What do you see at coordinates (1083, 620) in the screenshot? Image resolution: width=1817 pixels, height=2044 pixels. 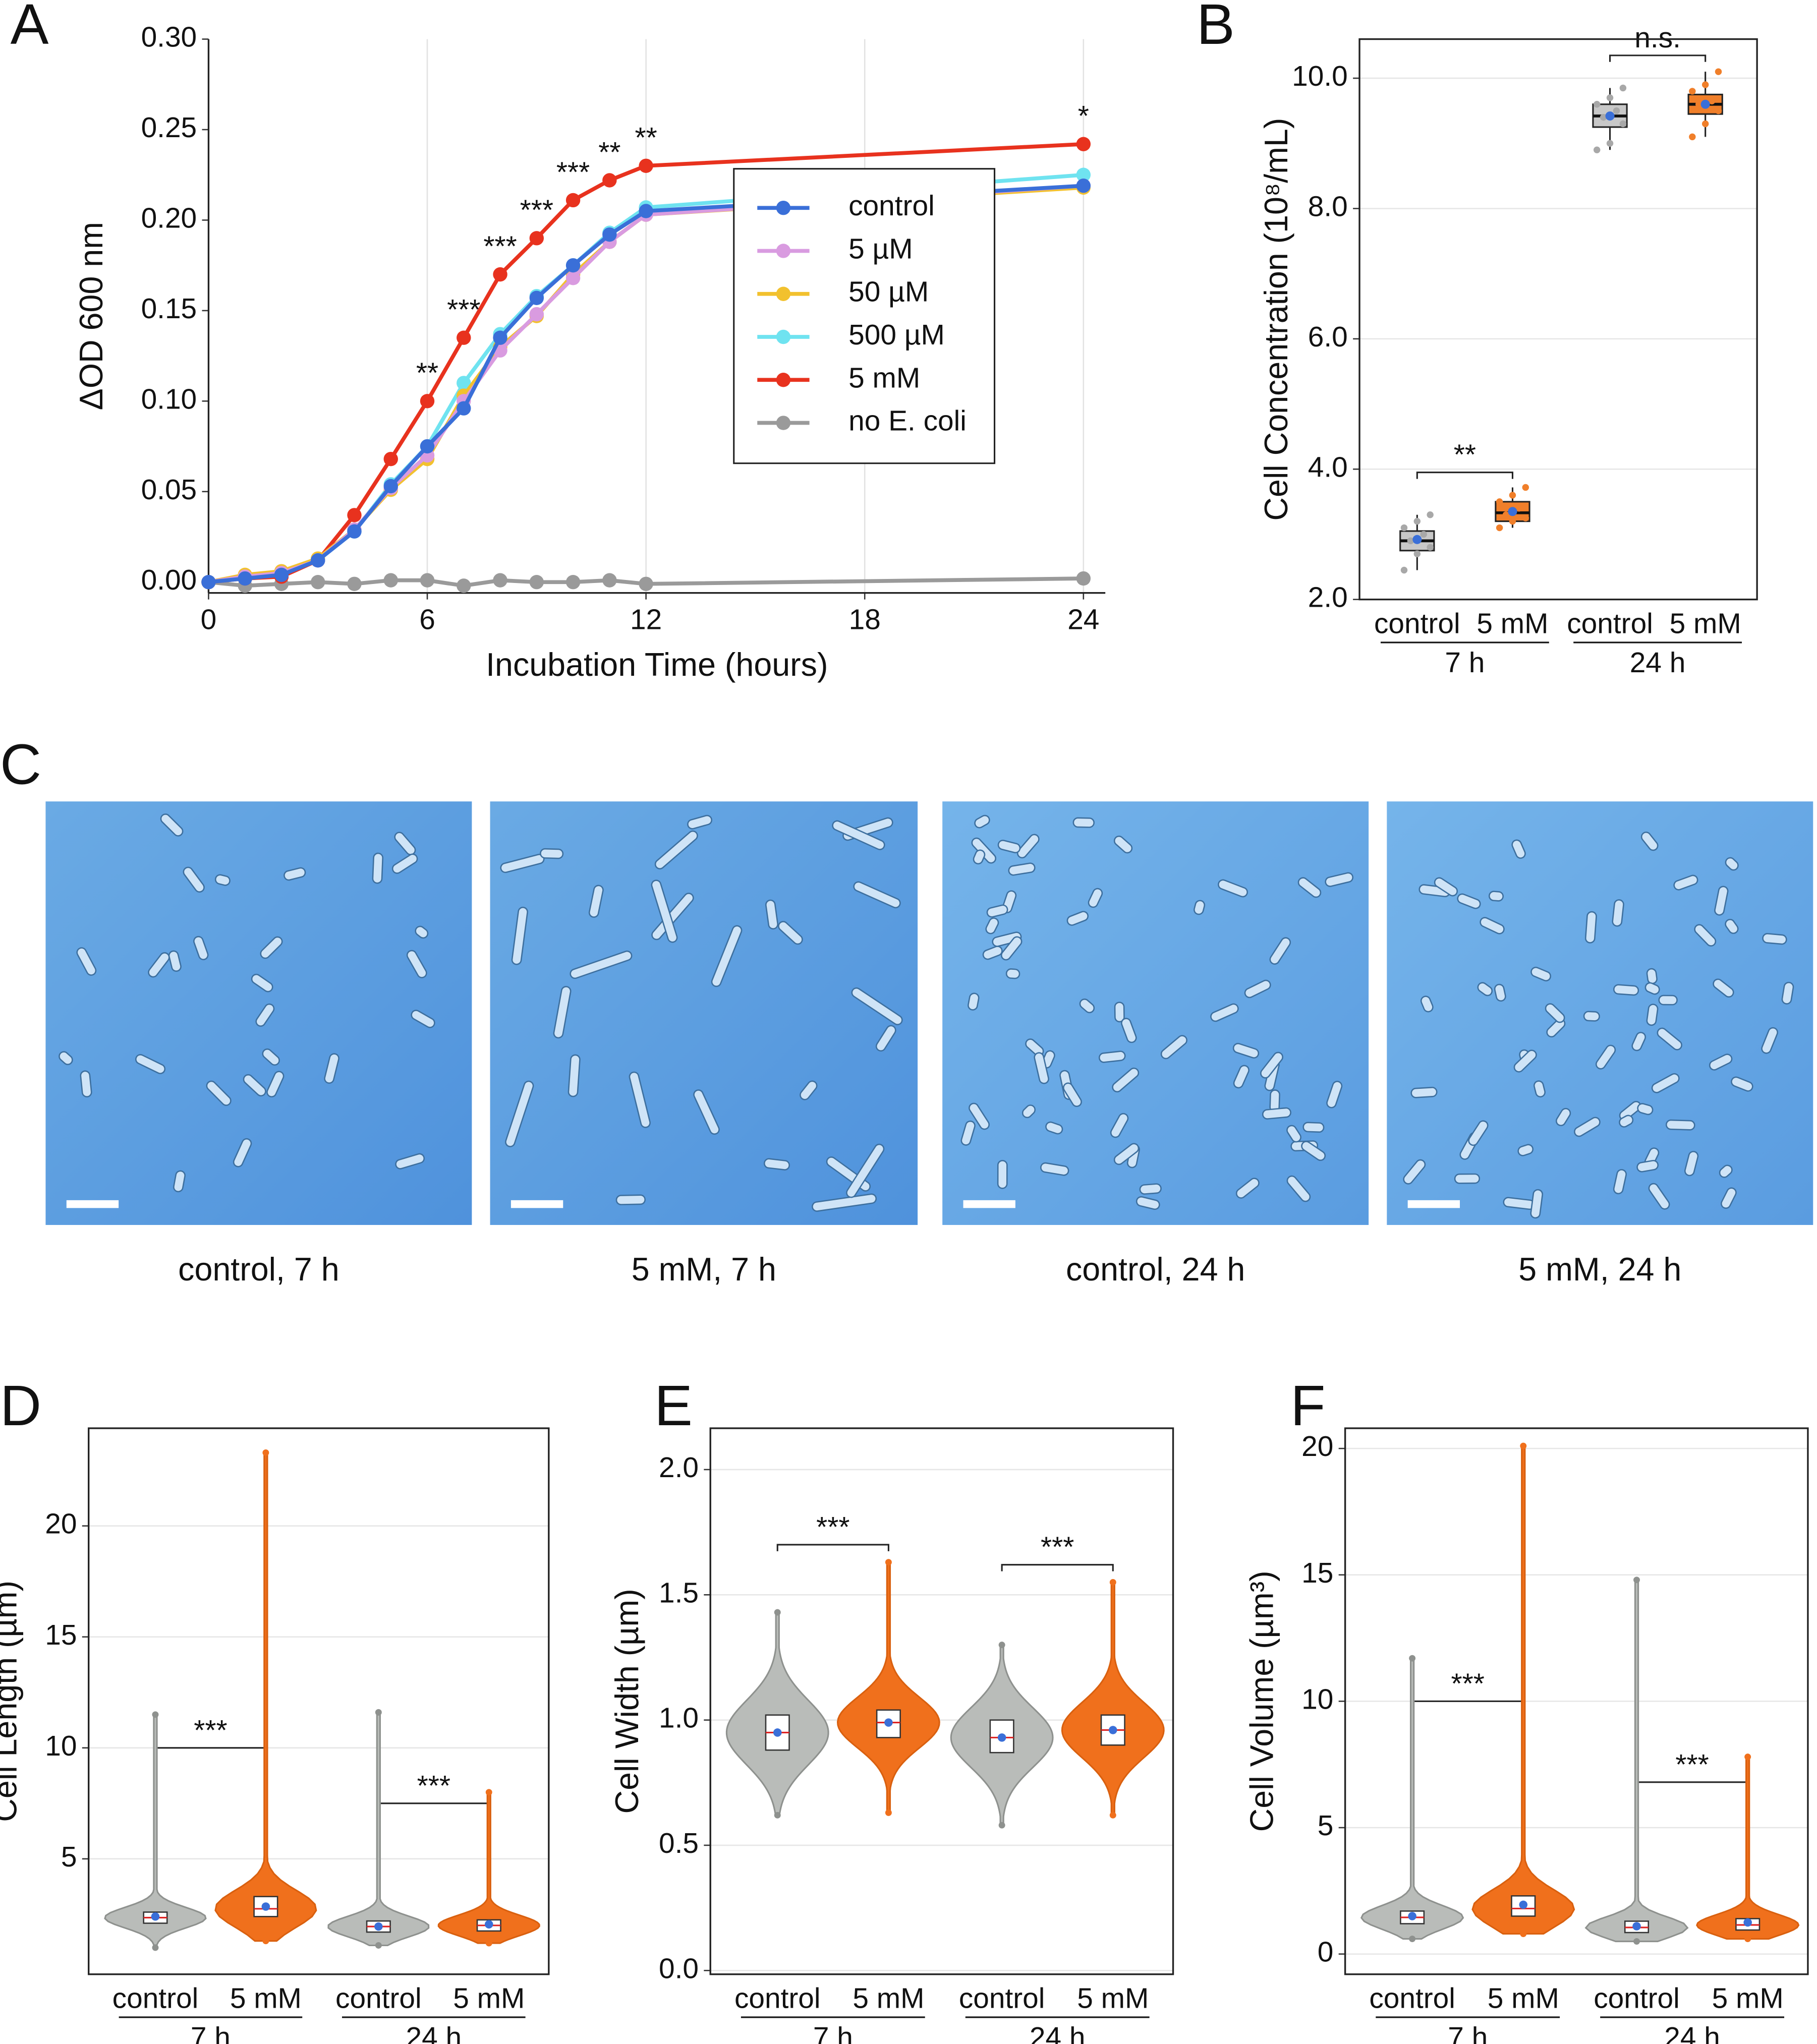 I see `x-tick-label: 24` at bounding box center [1083, 620].